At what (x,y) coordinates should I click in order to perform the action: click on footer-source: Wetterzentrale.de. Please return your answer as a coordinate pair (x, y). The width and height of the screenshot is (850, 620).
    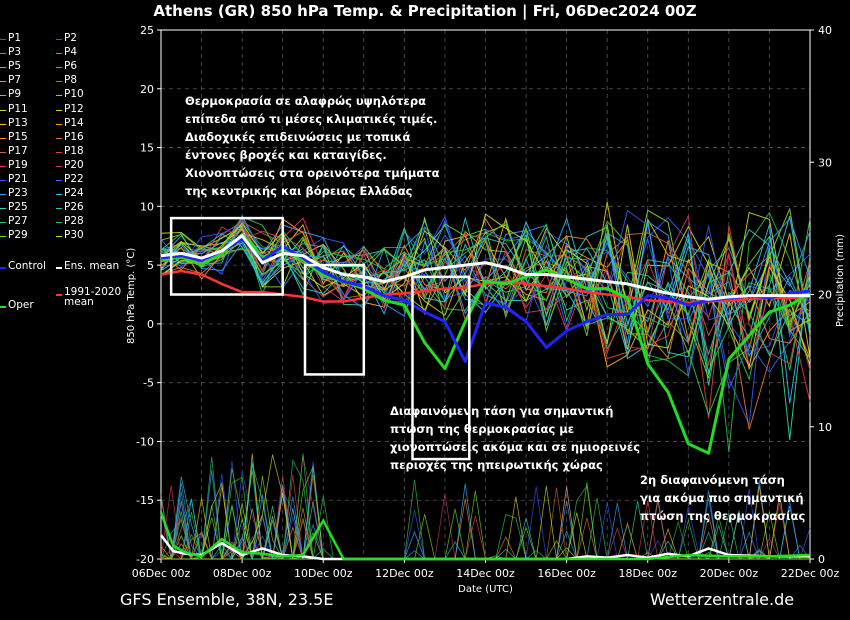
    Looking at the image, I should click on (722, 599).